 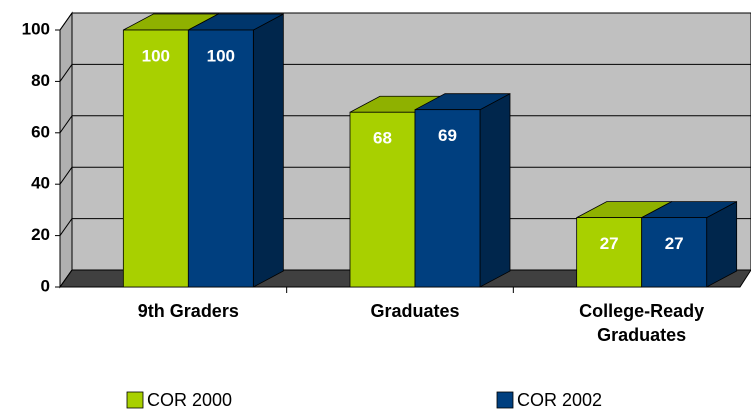 I want to click on y-tick-label: 20, so click(x=40, y=234).